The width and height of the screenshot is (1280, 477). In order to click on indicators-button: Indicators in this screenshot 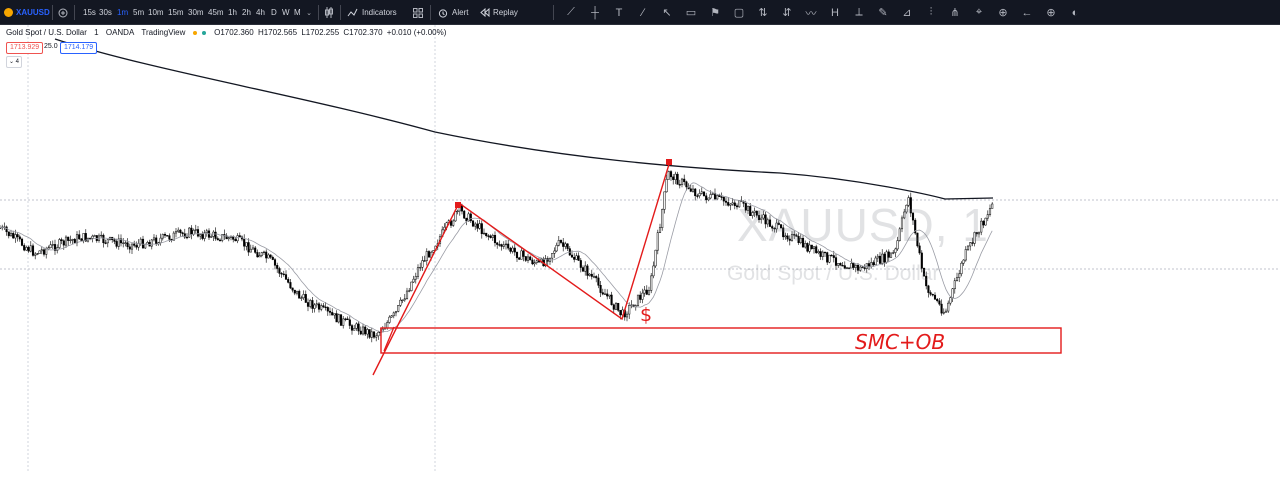, I will do `click(372, 12)`.